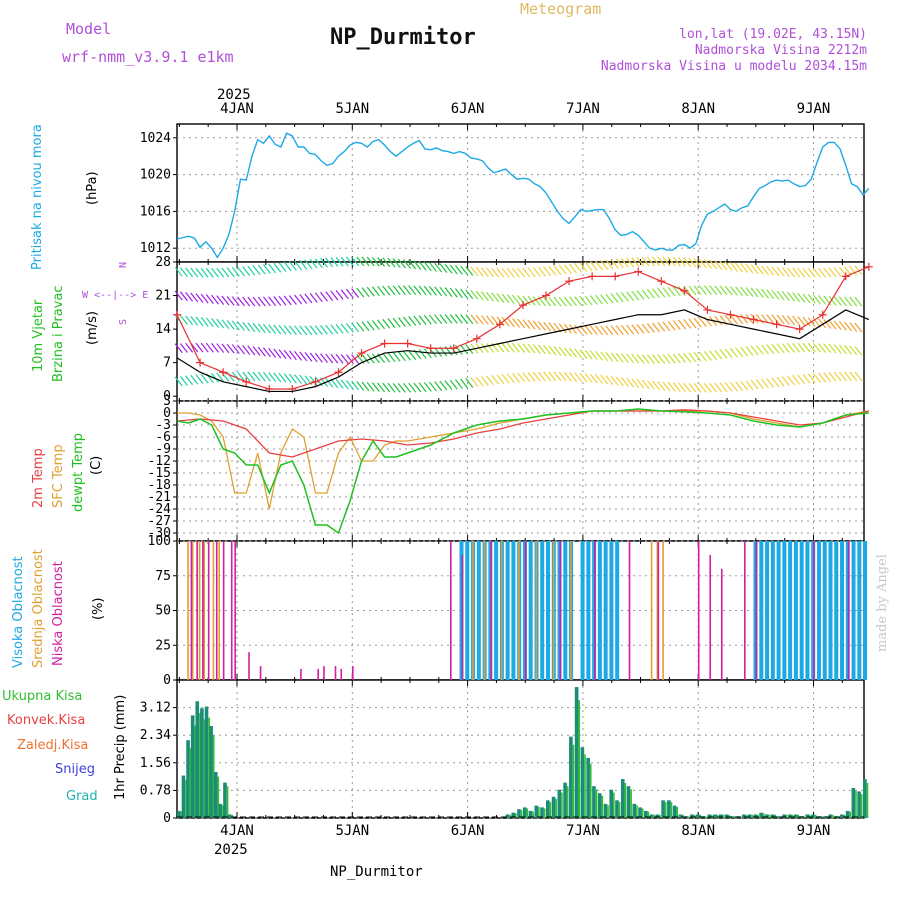  What do you see at coordinates (92, 328) in the screenshot?
I see `wind-unit: (m/s)` at bounding box center [92, 328].